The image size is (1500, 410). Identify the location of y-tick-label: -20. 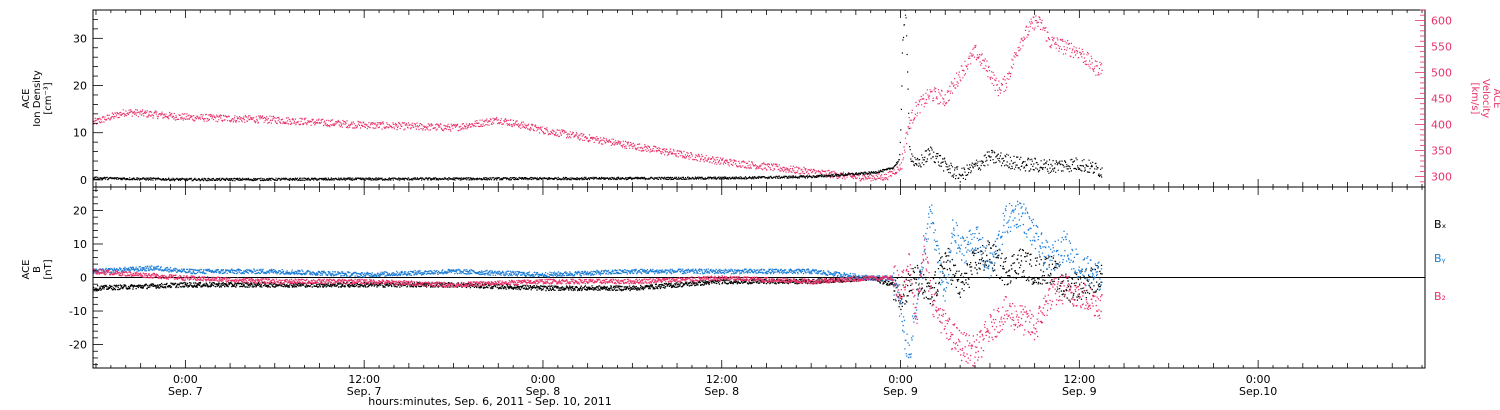
(78, 345).